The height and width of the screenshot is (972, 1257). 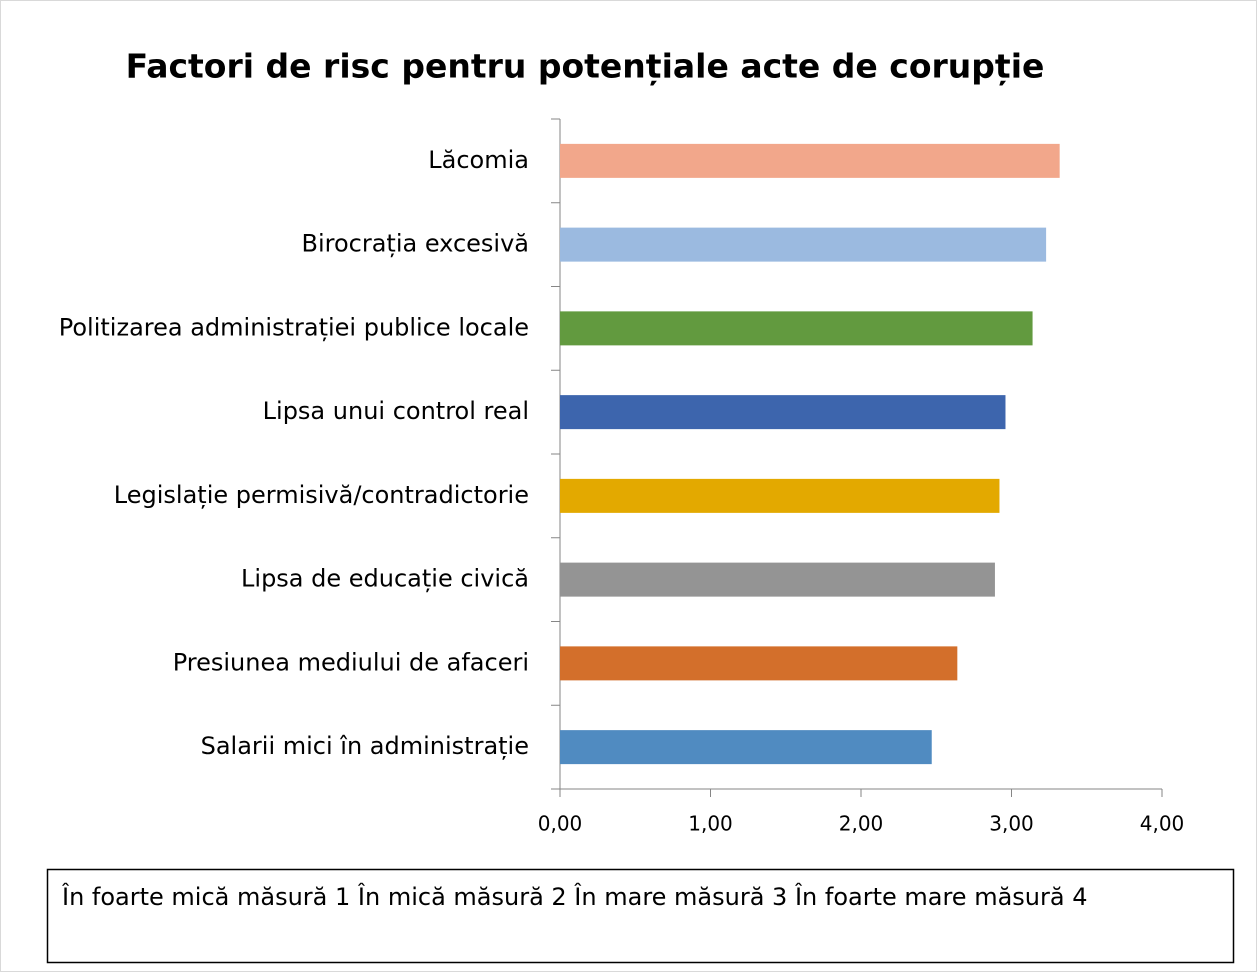 I want to click on x-tick-label: 0,00, so click(x=560, y=824).